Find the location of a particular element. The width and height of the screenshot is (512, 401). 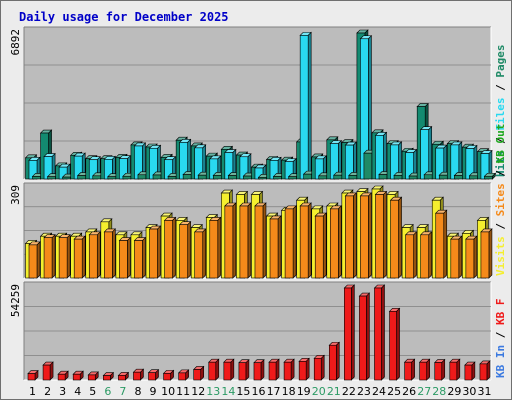

bar-pages-day-12-front is located at coordinates (202, 177).